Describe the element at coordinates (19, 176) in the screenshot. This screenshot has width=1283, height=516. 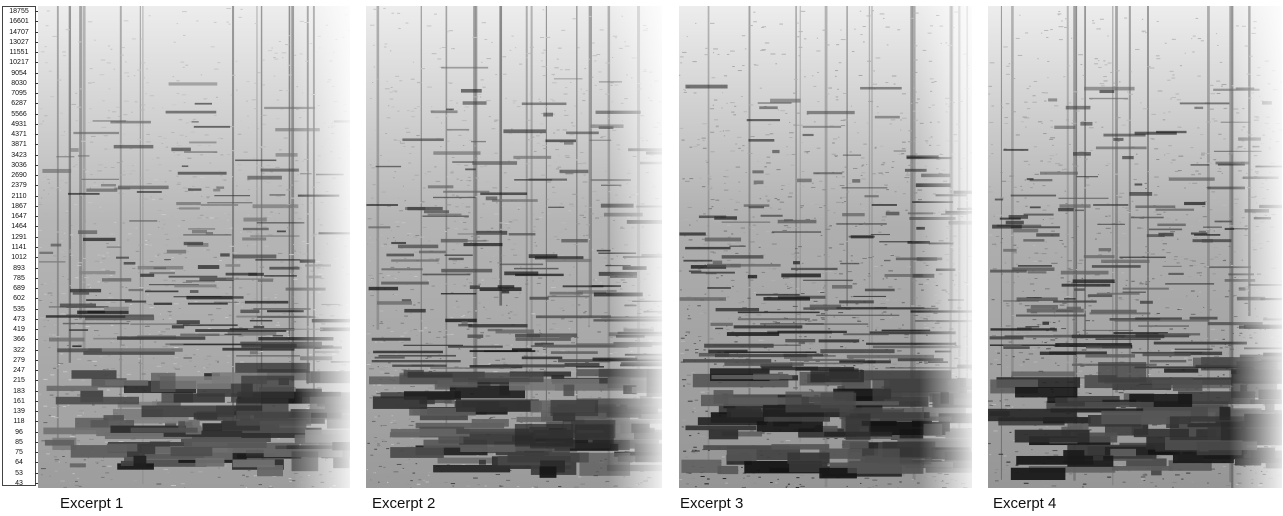
I see `frequency-tick-label: 2690` at that location.